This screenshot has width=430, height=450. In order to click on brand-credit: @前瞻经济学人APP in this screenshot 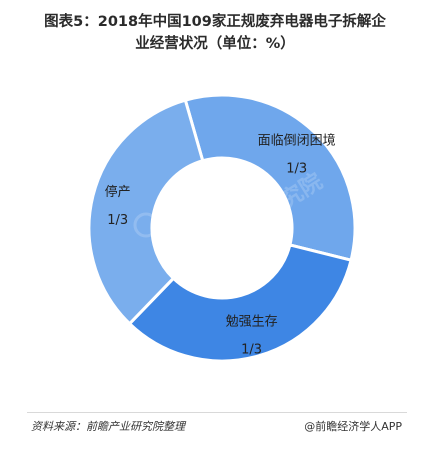, I will do `click(353, 426)`.